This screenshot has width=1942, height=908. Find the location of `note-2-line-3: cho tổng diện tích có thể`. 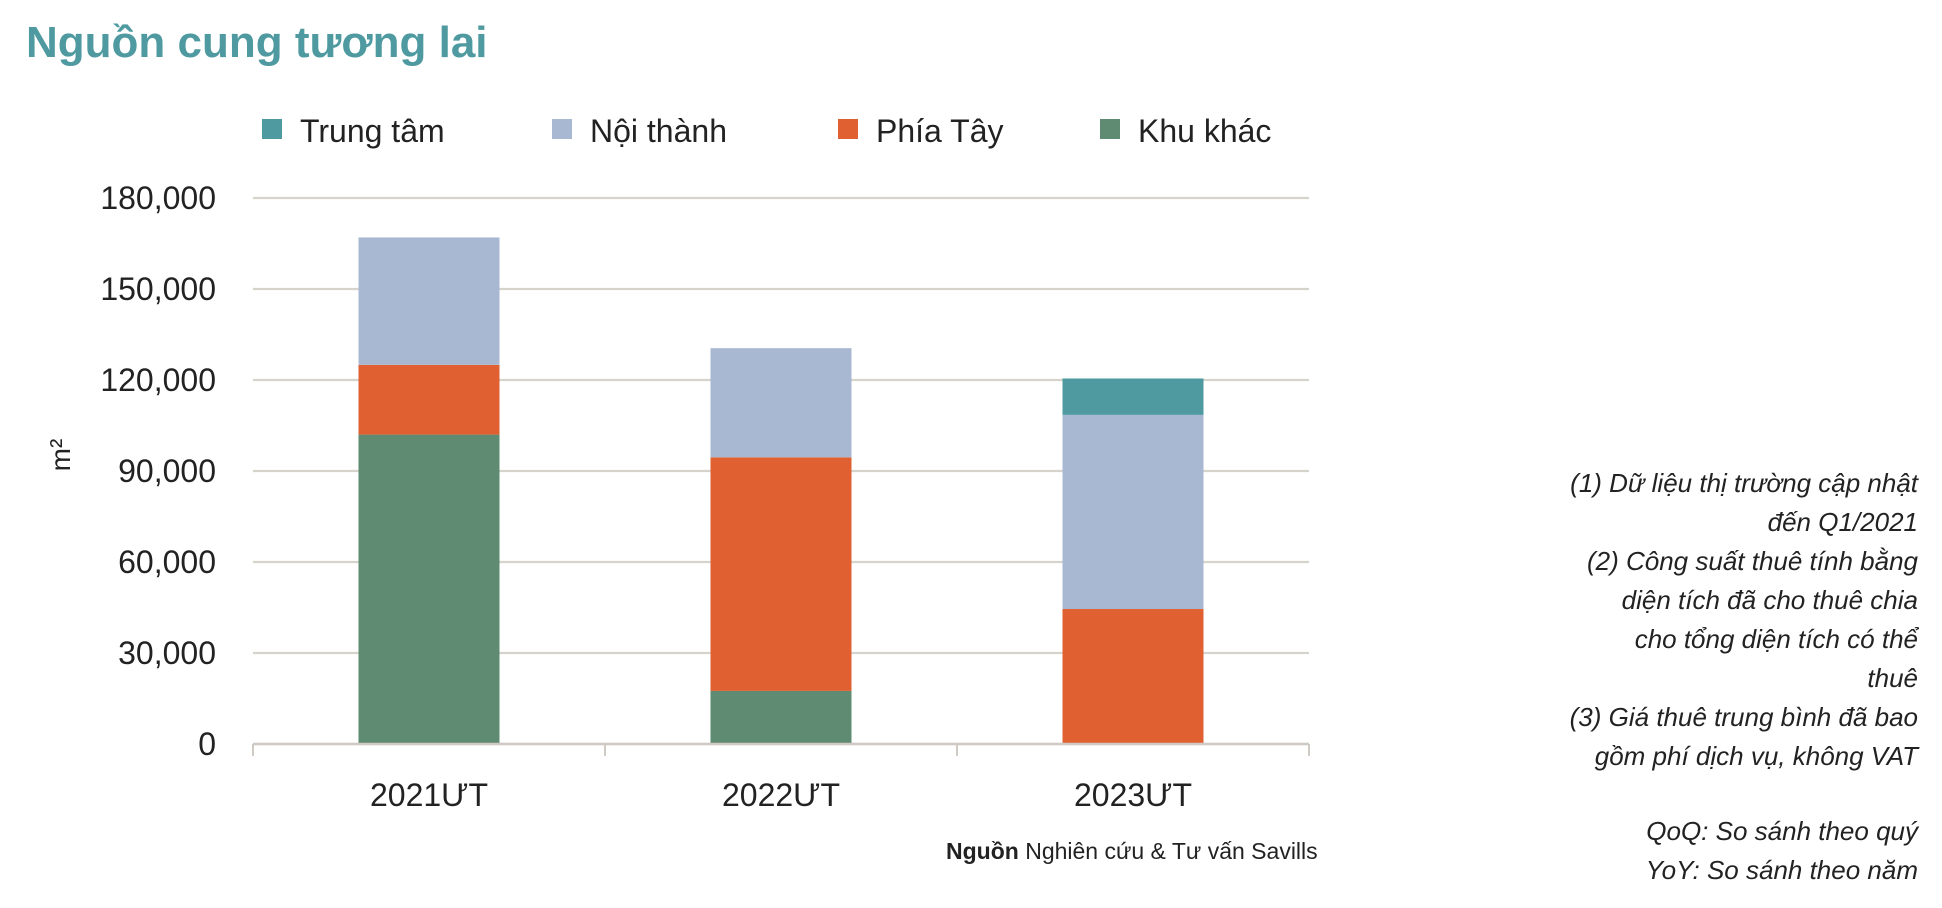

note-2-line-3: cho tổng diện tích có thể is located at coordinates (1776, 639).